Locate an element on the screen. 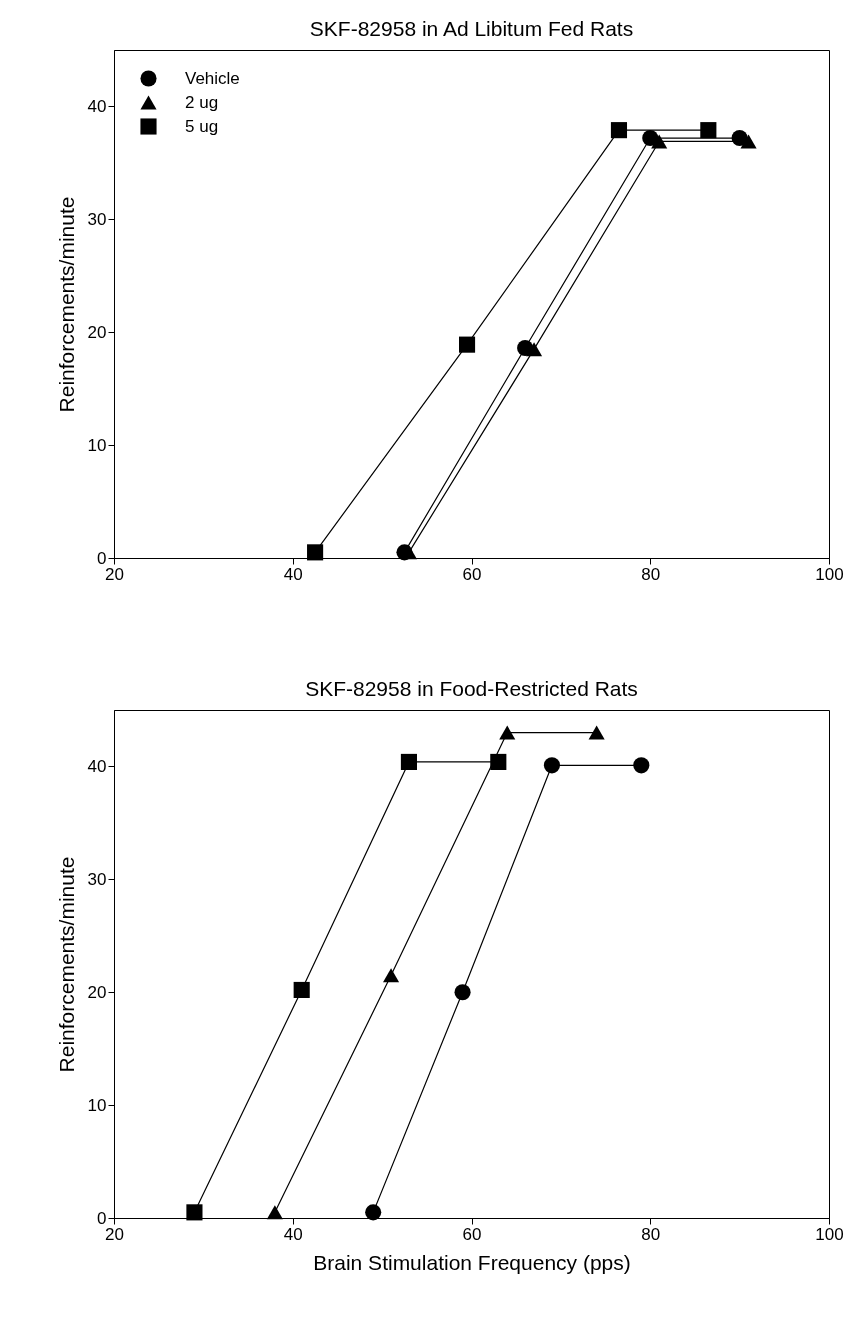 This screenshot has height=1321, width=860. legend-label: 2 ug is located at coordinates (202, 102).